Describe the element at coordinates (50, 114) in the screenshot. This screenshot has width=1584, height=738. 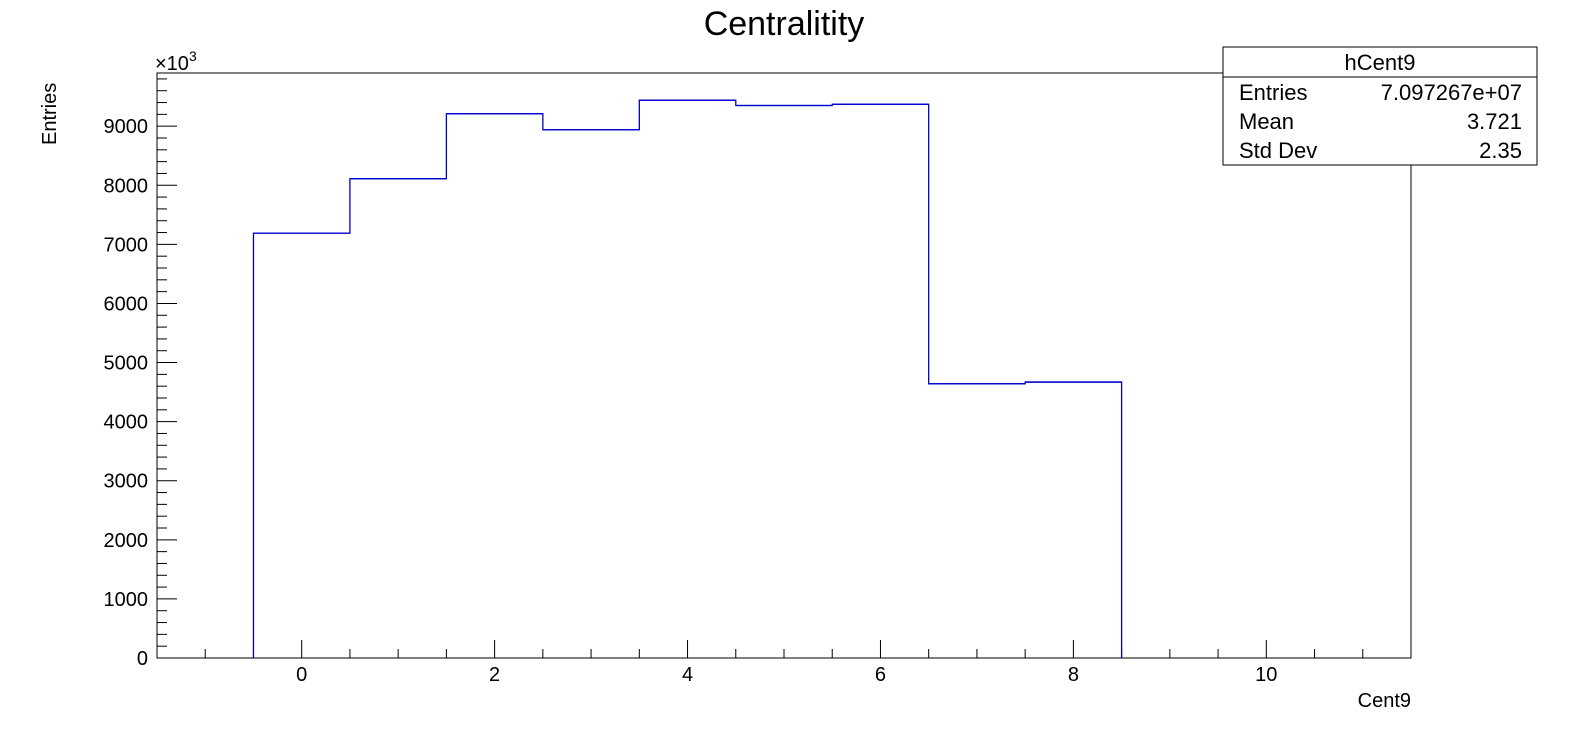
I see `y-axis-title: Entries` at that location.